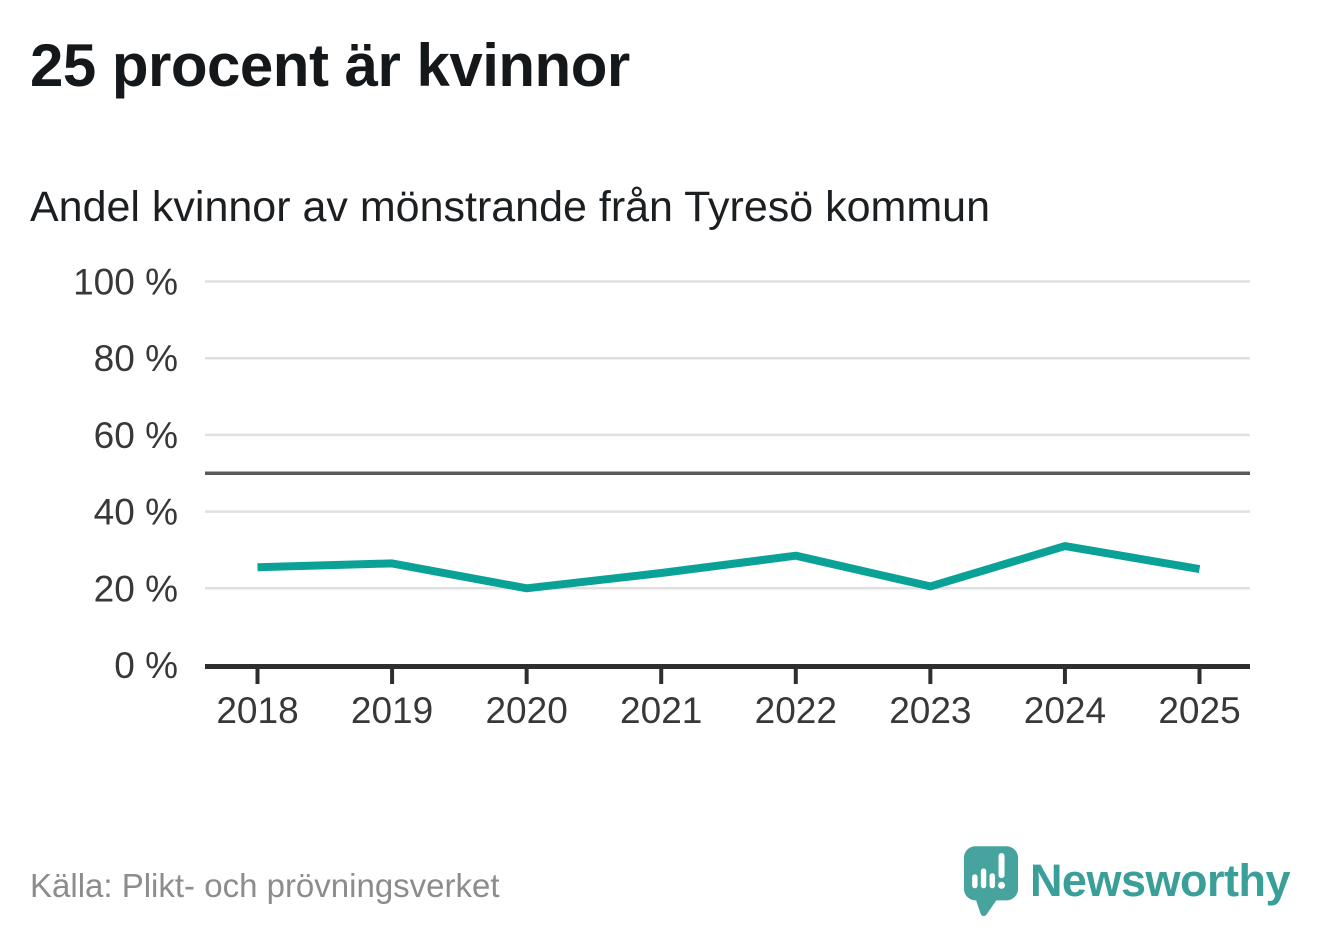 This screenshot has height=939, width=1322. I want to click on y-axis-label: 100 %, so click(125, 282).